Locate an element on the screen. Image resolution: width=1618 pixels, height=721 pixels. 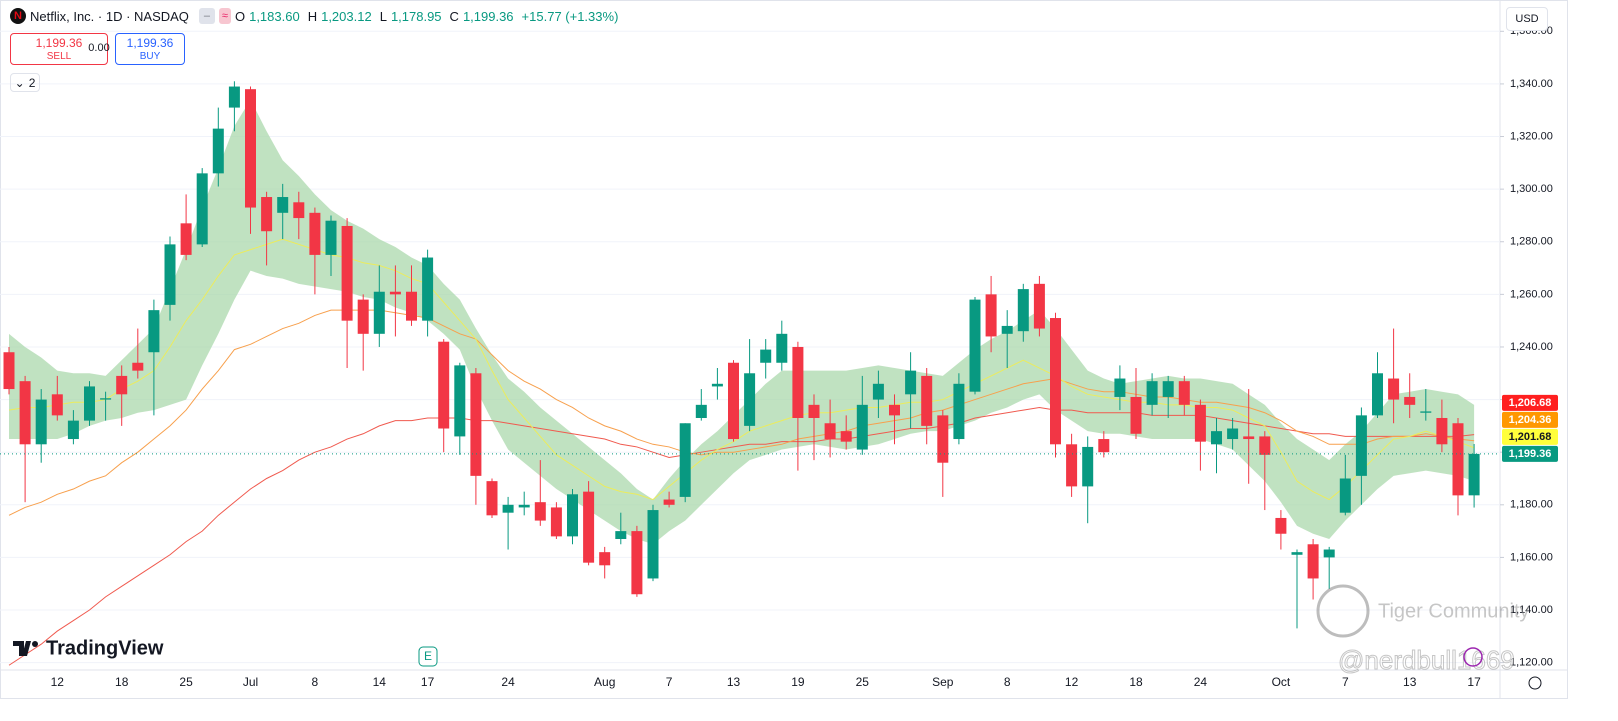
sell-price: 1,199.36 is located at coordinates (59, 43).